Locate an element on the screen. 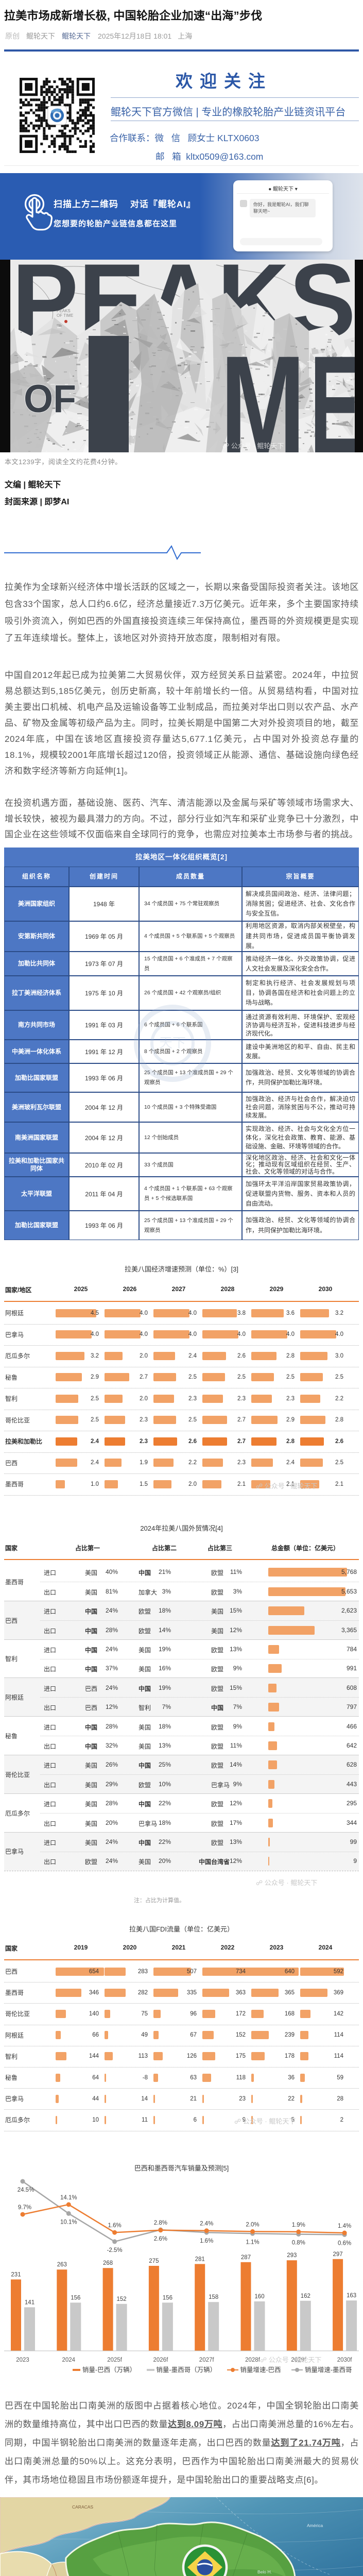 This screenshot has width=363, height=2576. svg-text: OF TIME is located at coordinates (65, 315).